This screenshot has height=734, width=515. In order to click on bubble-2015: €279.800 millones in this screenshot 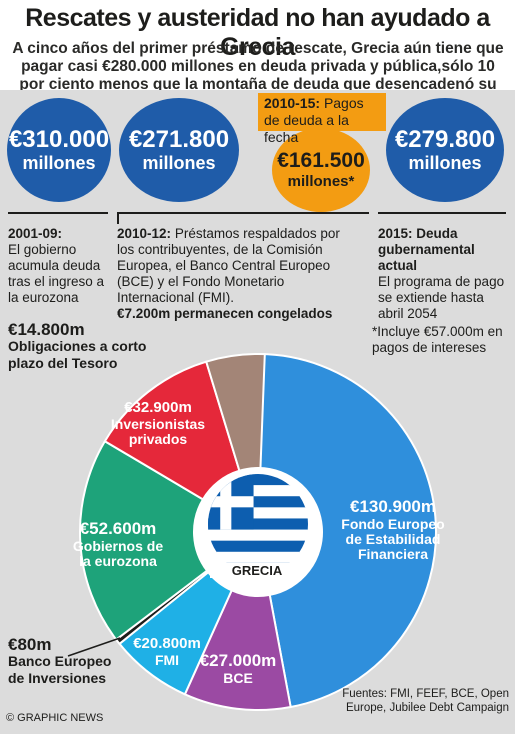, I will do `click(445, 150)`.